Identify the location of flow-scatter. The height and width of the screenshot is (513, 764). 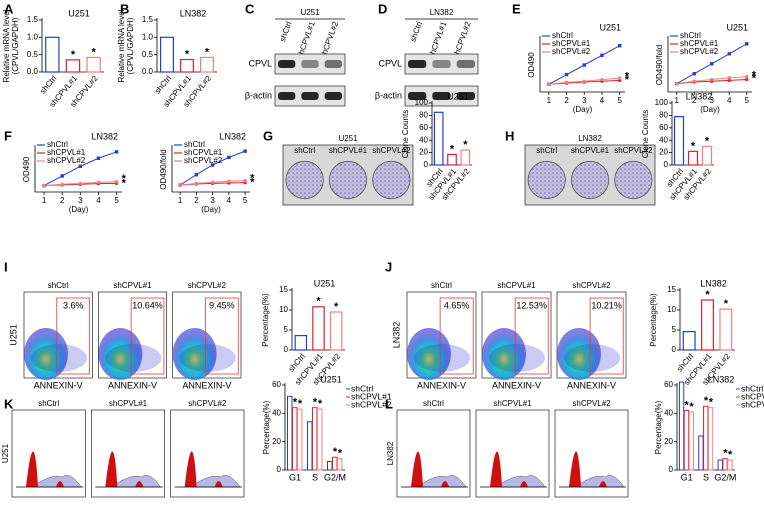
(133, 358).